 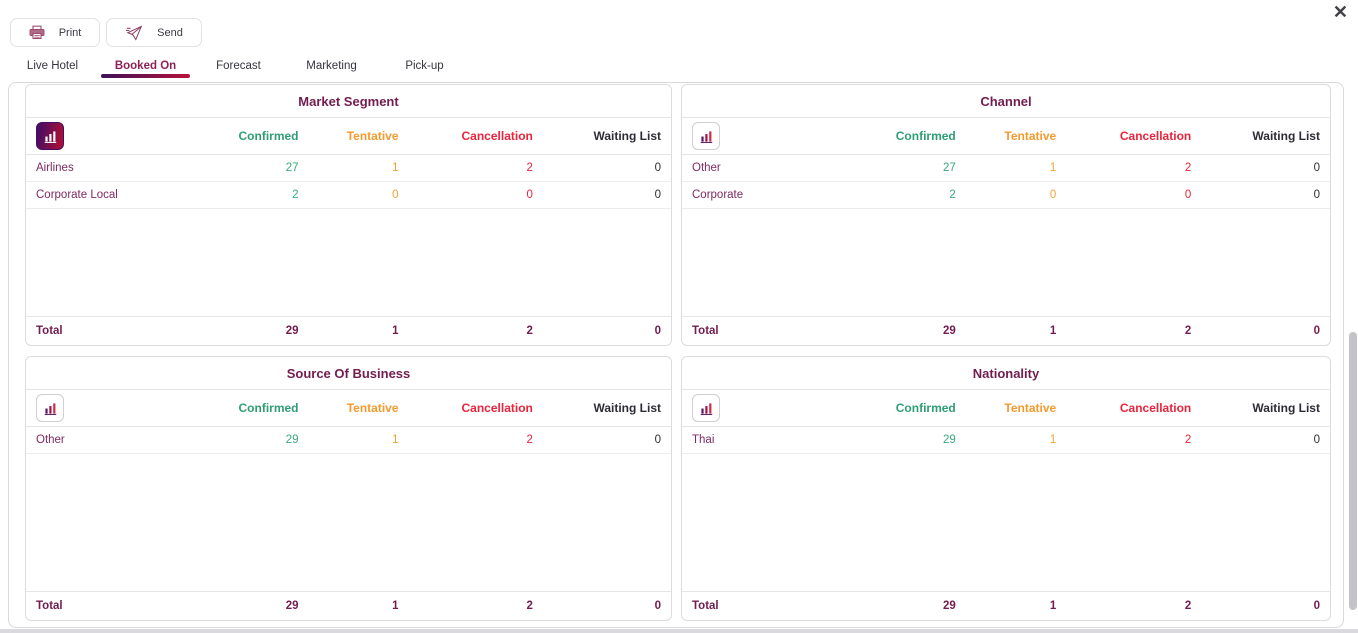 What do you see at coordinates (1353, 471) in the screenshot?
I see `vertical-scrollbar-thumb` at bounding box center [1353, 471].